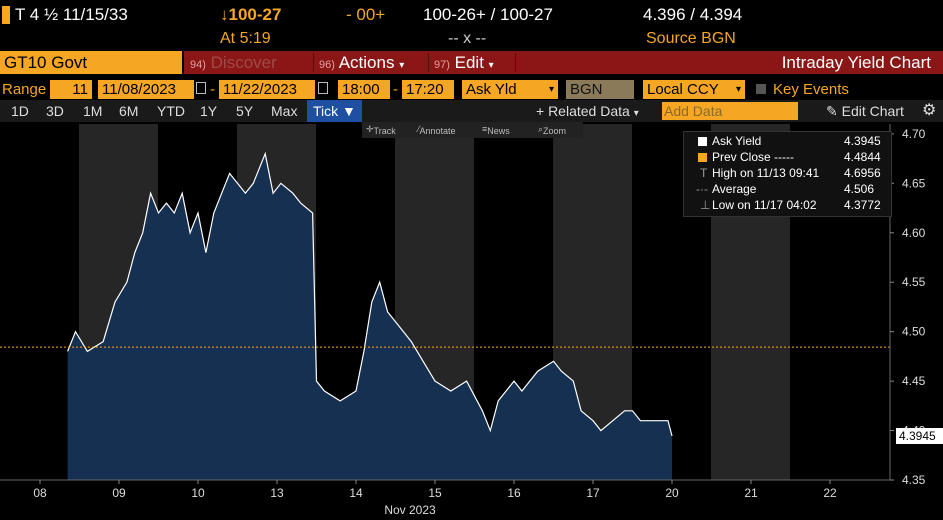  What do you see at coordinates (384, 131) in the screenshot?
I see `track-label: Track` at bounding box center [384, 131].